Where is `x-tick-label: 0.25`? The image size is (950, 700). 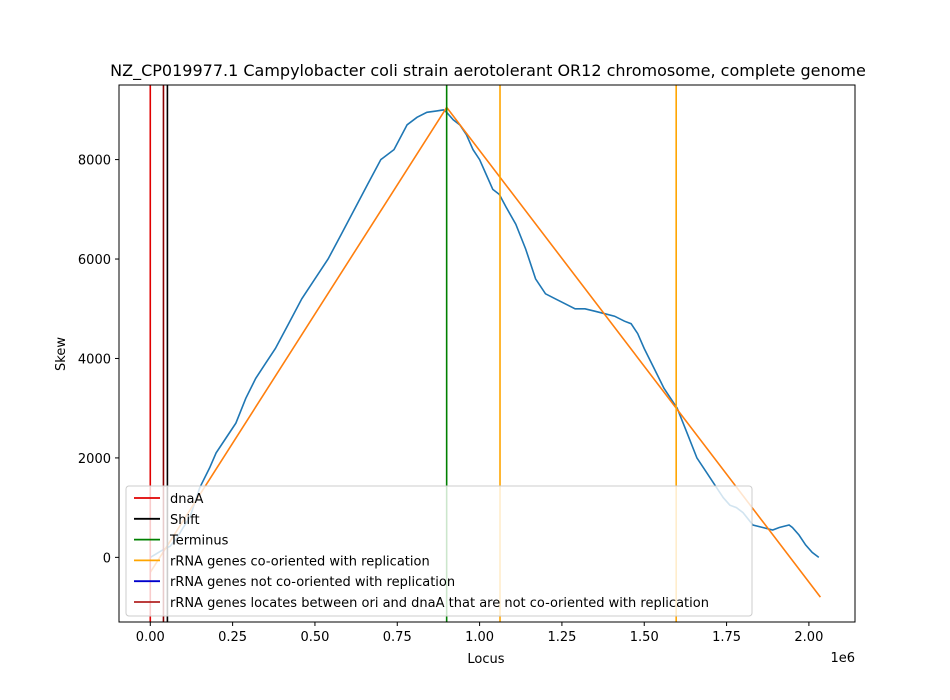
x-tick-label: 0.25 is located at coordinates (232, 637).